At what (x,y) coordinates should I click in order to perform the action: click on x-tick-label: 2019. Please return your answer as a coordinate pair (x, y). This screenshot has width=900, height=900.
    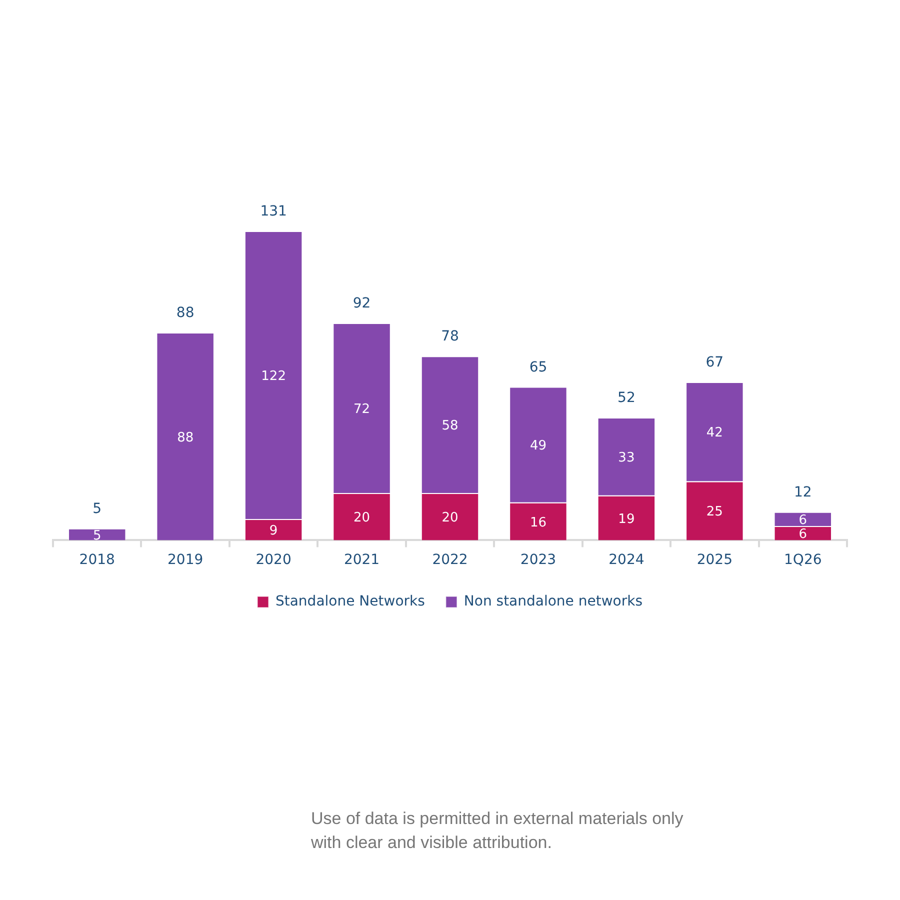
    Looking at the image, I should click on (186, 560).